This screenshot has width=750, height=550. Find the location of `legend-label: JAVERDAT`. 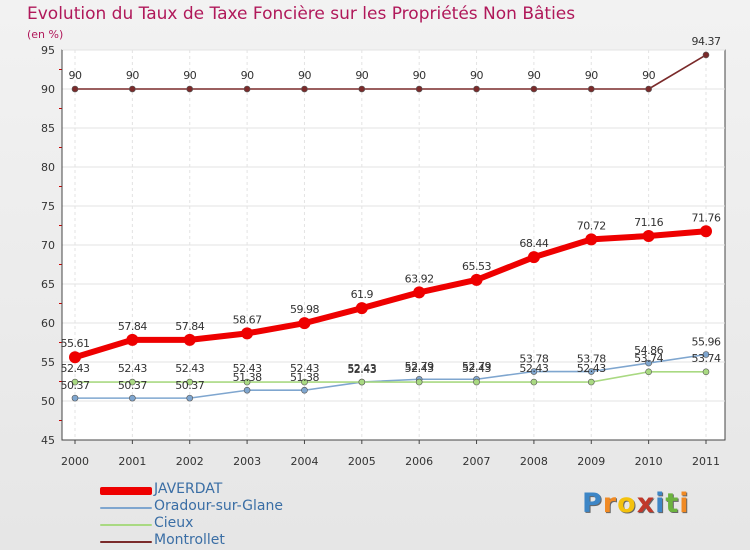

legend-label: JAVERDAT is located at coordinates (188, 489).